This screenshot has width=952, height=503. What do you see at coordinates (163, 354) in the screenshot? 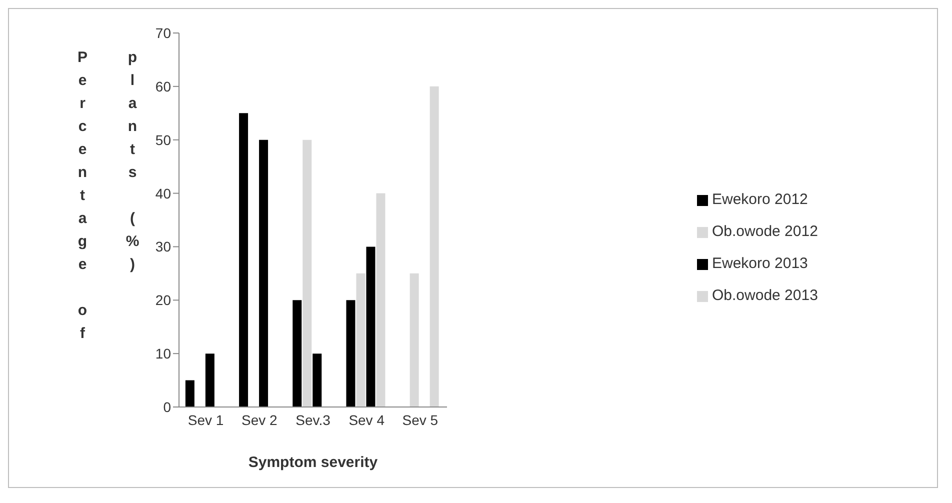
I see `y-tick-label: 10` at bounding box center [163, 354].